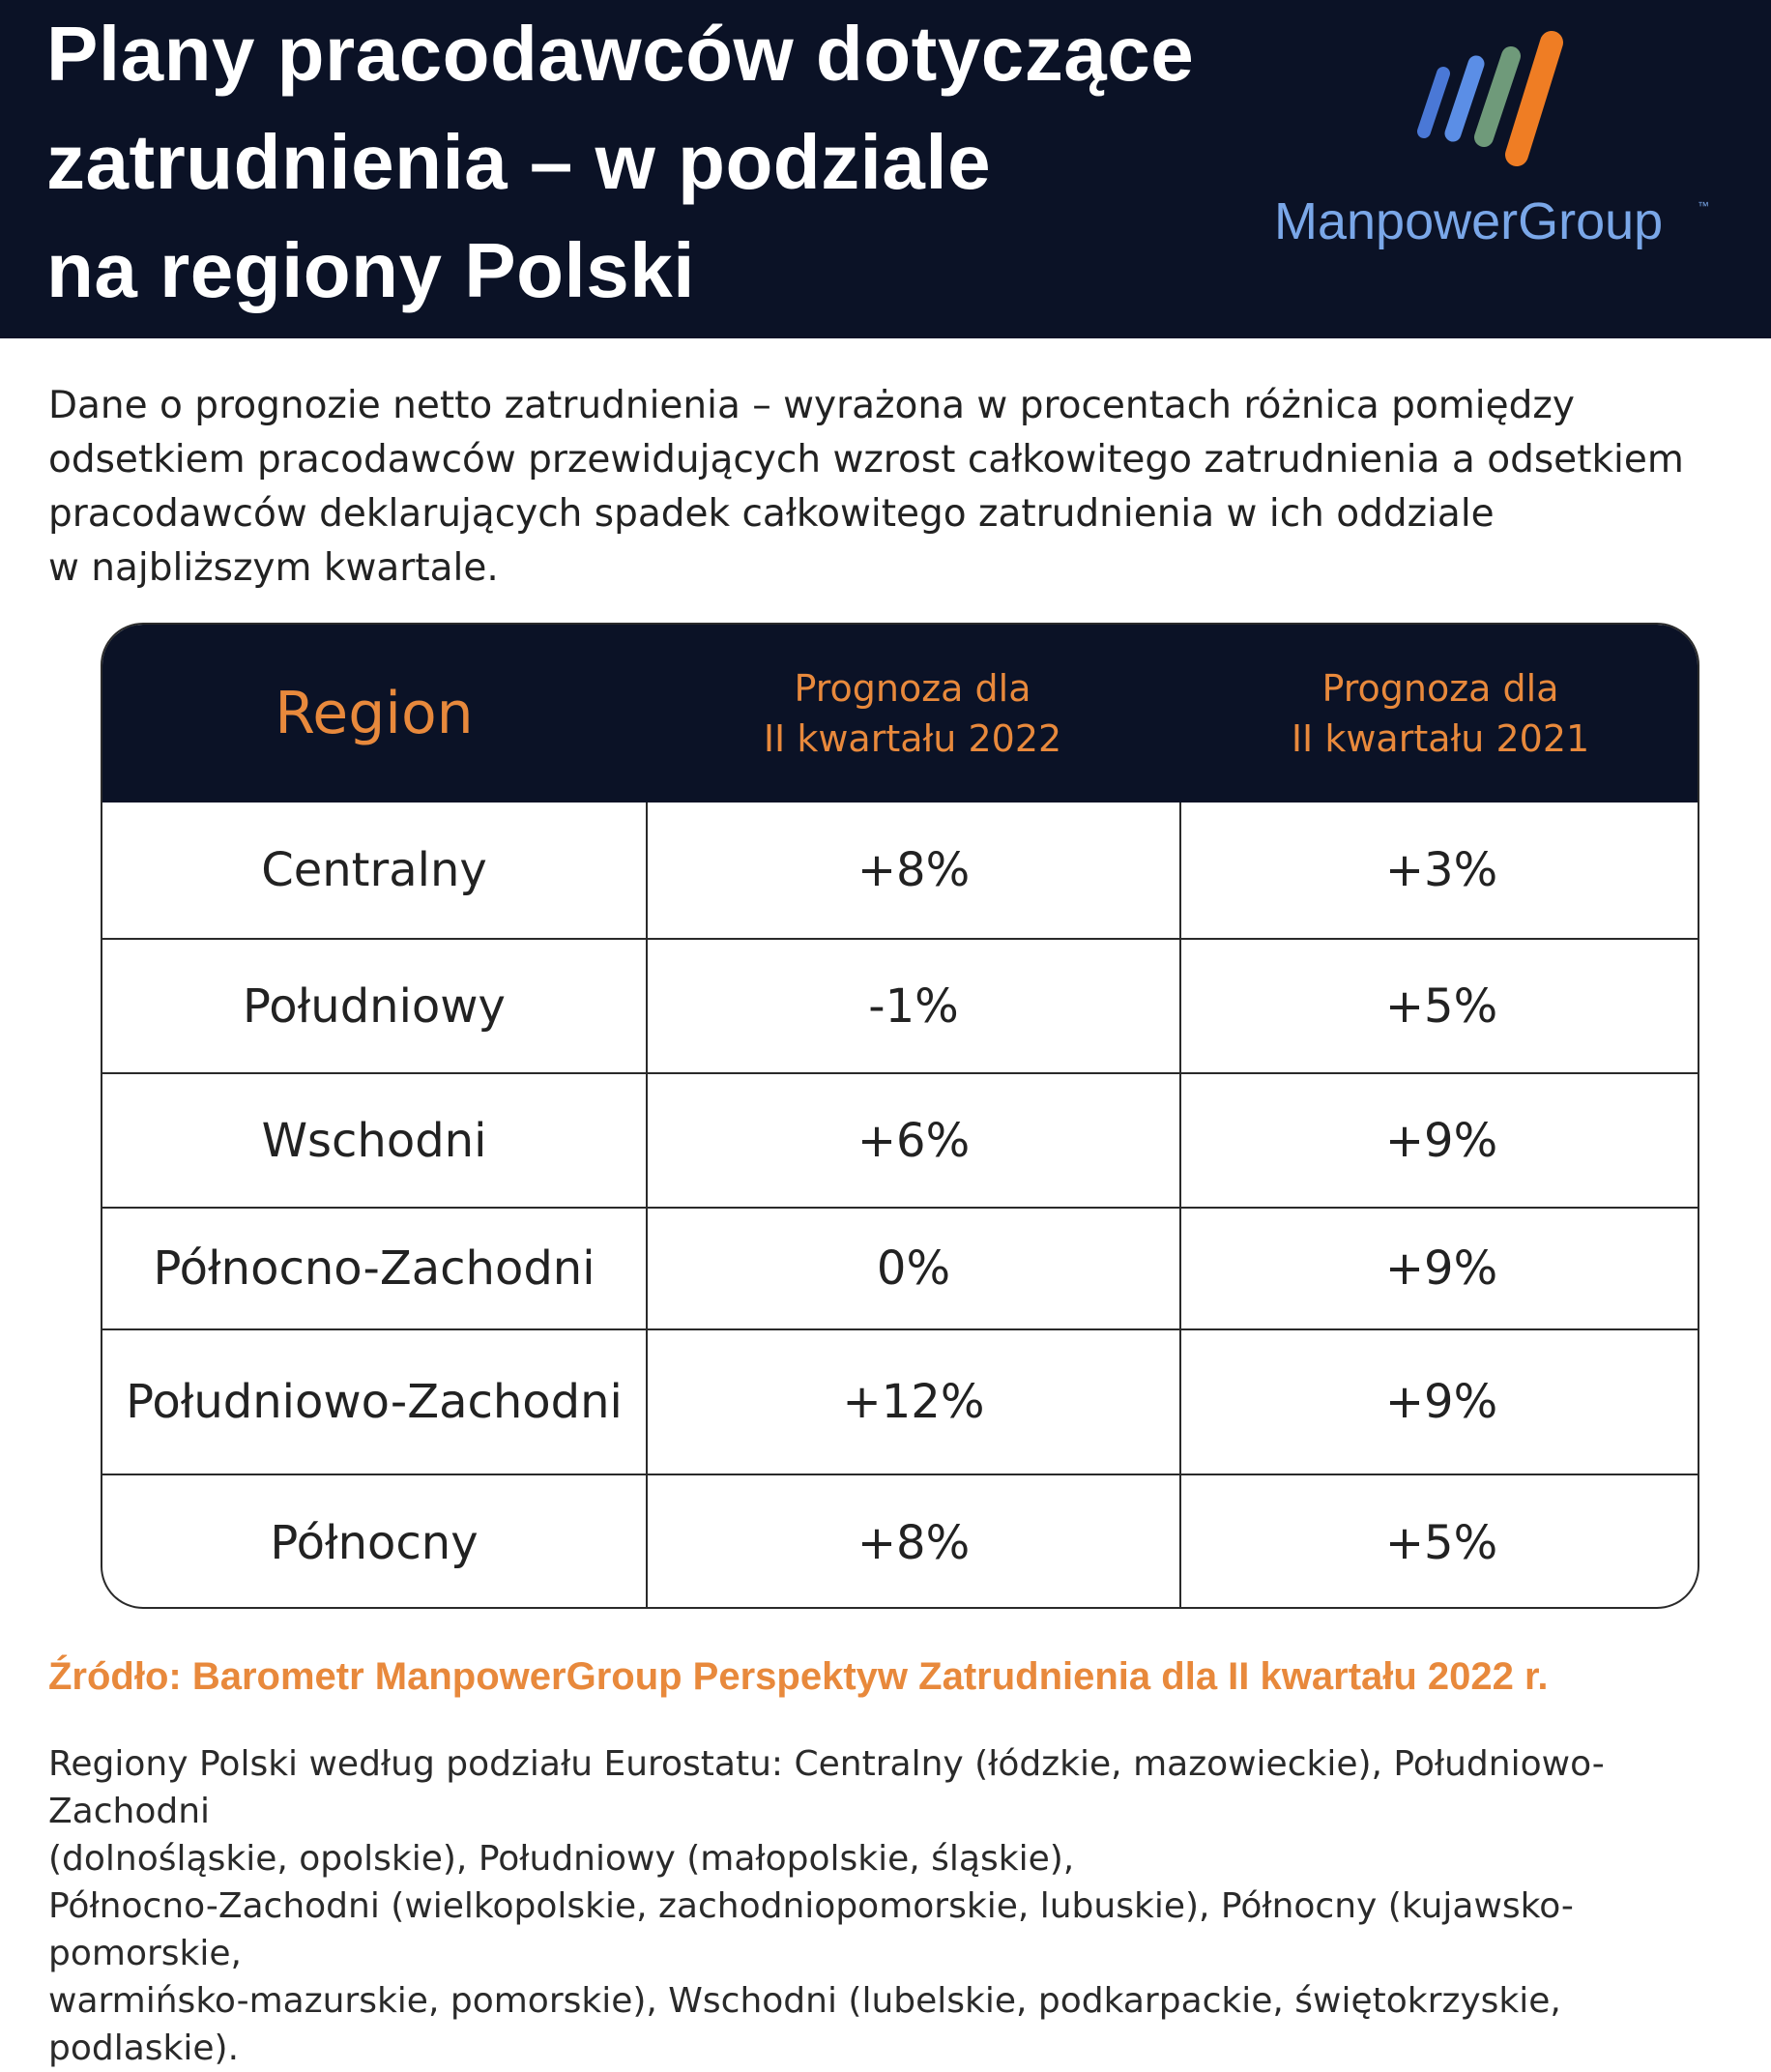 The height and width of the screenshot is (2072, 1771). I want to click on table-row: Północny +8% +5%, so click(900, 1541).